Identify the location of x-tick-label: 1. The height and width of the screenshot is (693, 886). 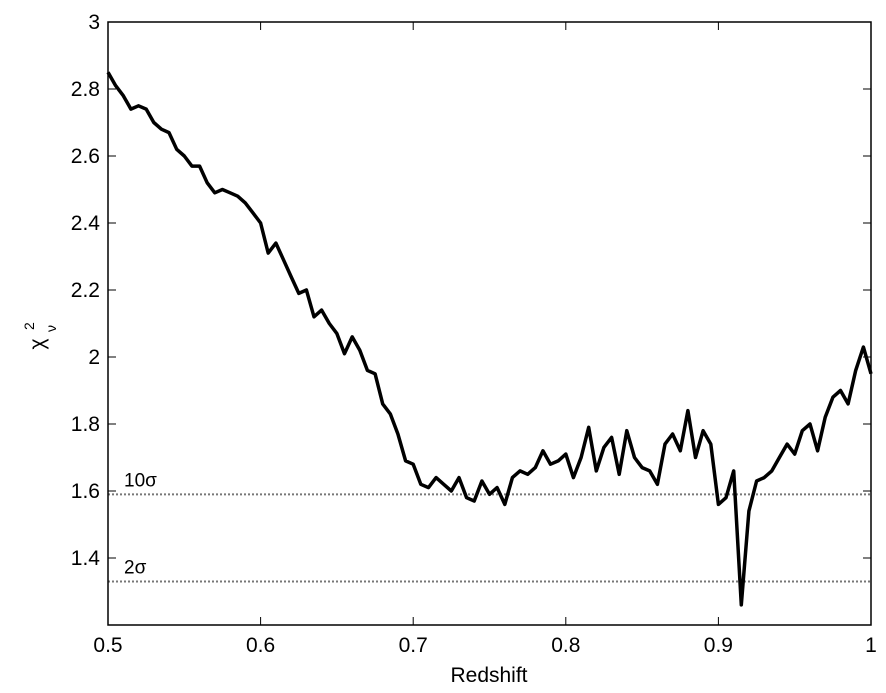
(871, 645).